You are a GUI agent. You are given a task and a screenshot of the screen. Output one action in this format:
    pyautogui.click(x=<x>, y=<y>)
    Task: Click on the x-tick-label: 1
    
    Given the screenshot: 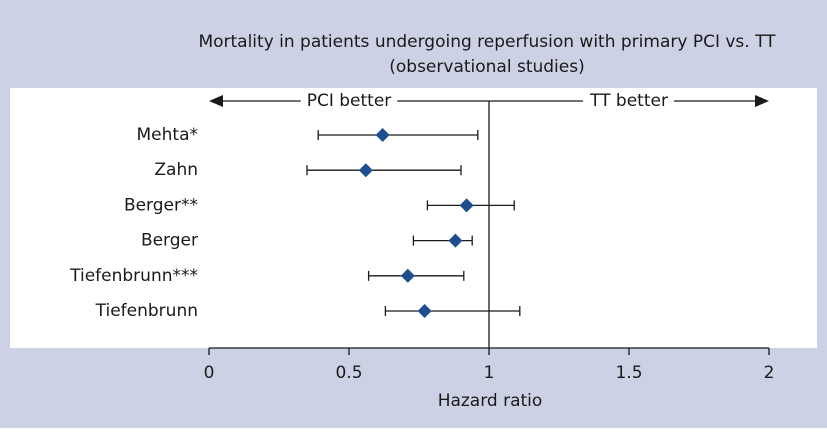 What is the action you would take?
    pyautogui.click(x=489, y=373)
    